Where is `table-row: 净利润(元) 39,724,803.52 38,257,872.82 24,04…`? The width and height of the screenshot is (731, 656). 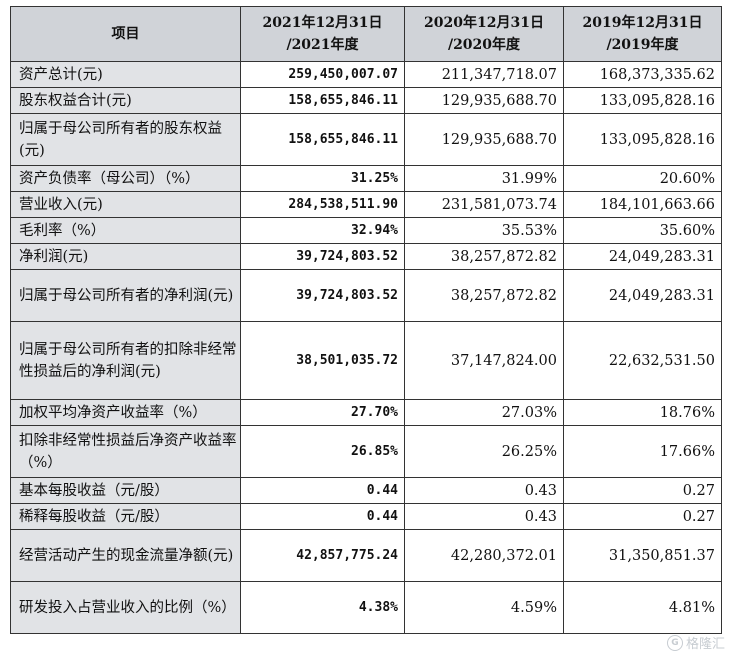
table-row: 净利润(元) 39,724,803.52 38,257,872.82 24,04… is located at coordinates (366, 256).